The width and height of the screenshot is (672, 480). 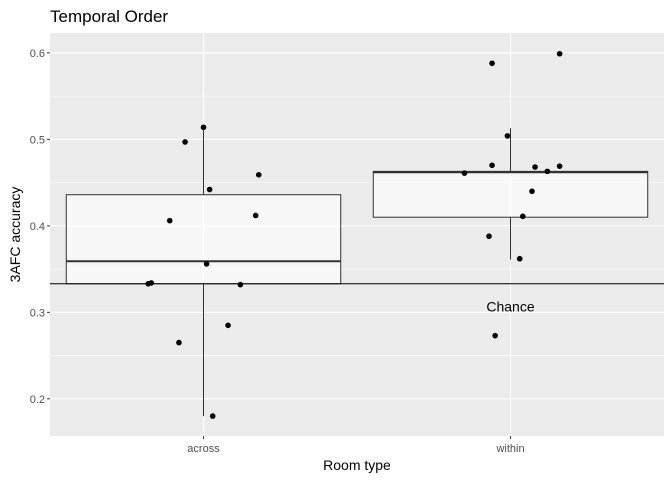 What do you see at coordinates (357, 465) in the screenshot?
I see `x-axis-title: Room type` at bounding box center [357, 465].